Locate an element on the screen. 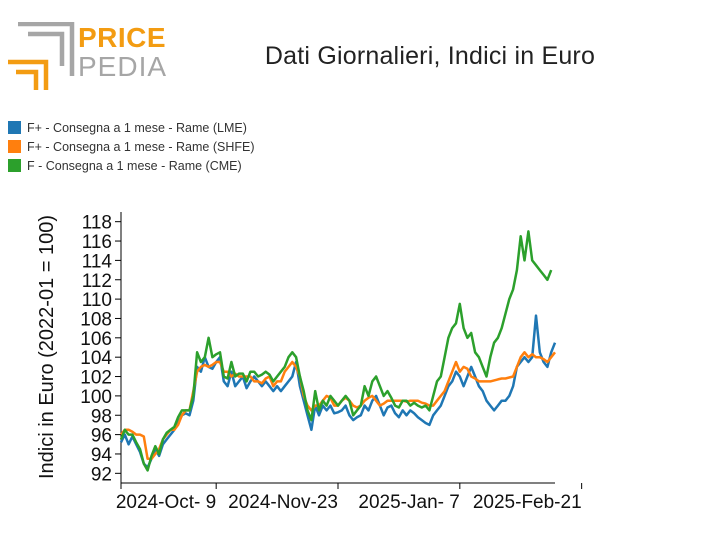 This screenshot has width=712, height=555. legend-swatch-cme is located at coordinates (14, 165).